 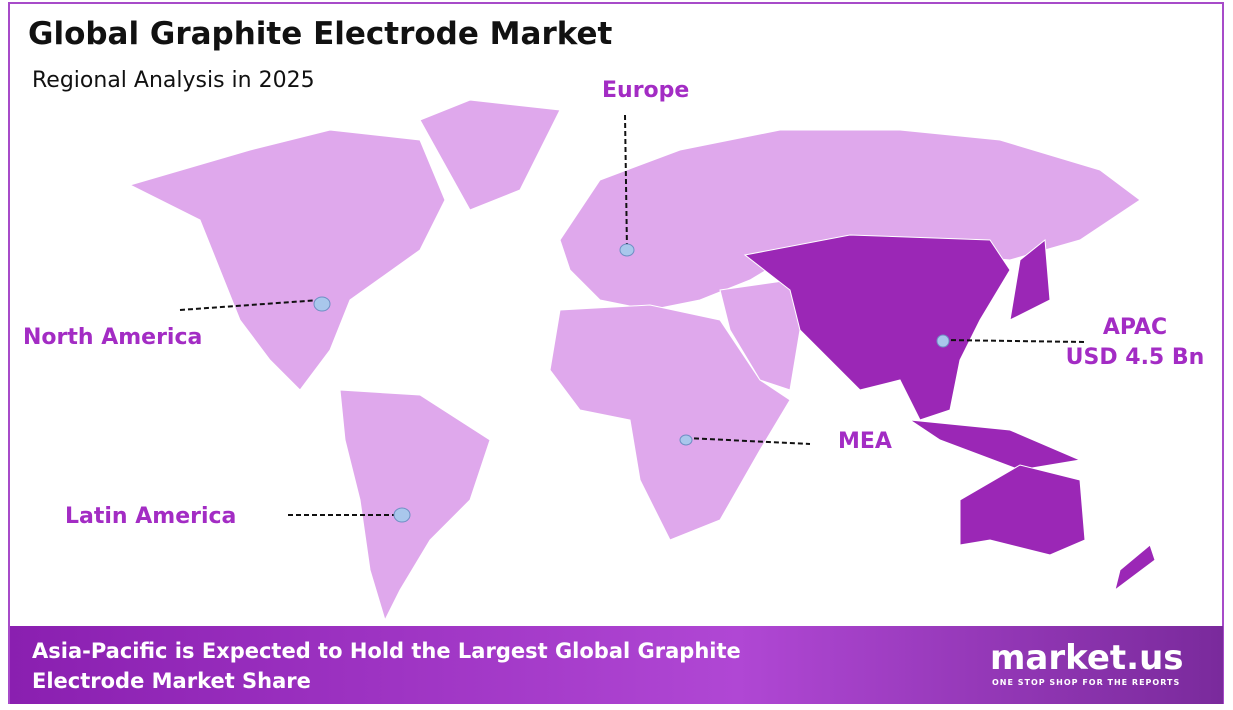 I want to click on title: Global Graphite Electrode Market, so click(x=320, y=34).